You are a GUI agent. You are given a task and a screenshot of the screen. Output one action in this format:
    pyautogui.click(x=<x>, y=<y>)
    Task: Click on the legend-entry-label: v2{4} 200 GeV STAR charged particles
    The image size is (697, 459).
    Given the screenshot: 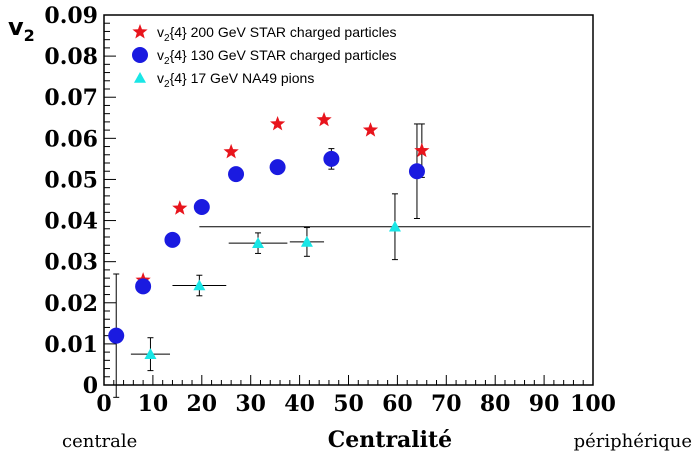 What is the action you would take?
    pyautogui.click(x=277, y=34)
    